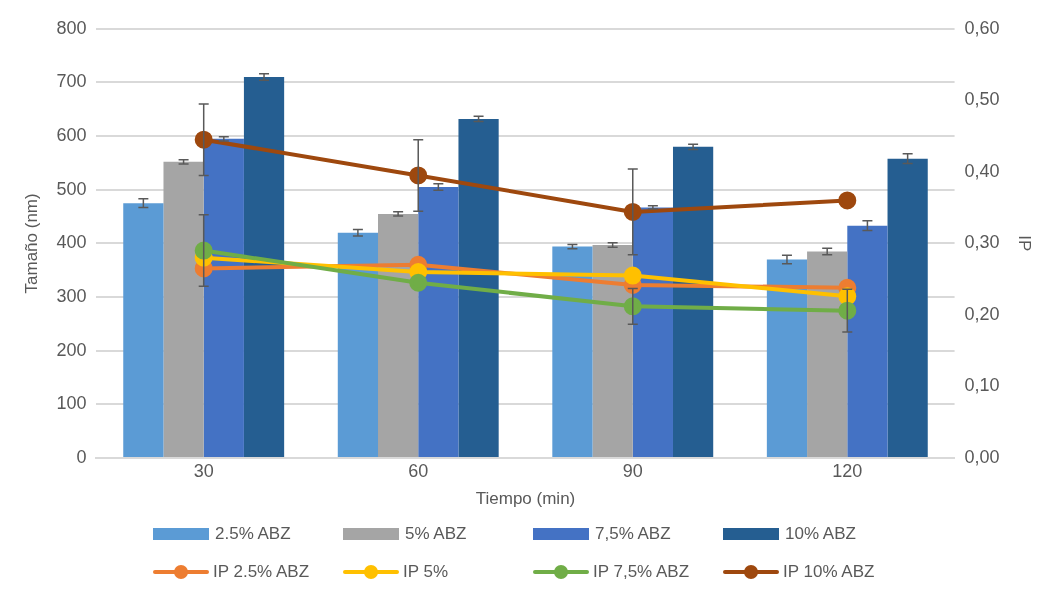 This screenshot has height=608, width=1056. What do you see at coordinates (436, 534) in the screenshot?
I see `legend-label: 5% ABZ` at bounding box center [436, 534].